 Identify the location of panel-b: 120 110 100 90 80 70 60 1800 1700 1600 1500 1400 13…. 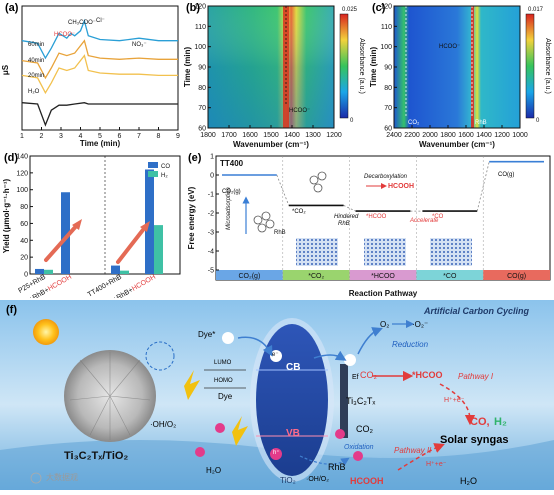
(275, 75).